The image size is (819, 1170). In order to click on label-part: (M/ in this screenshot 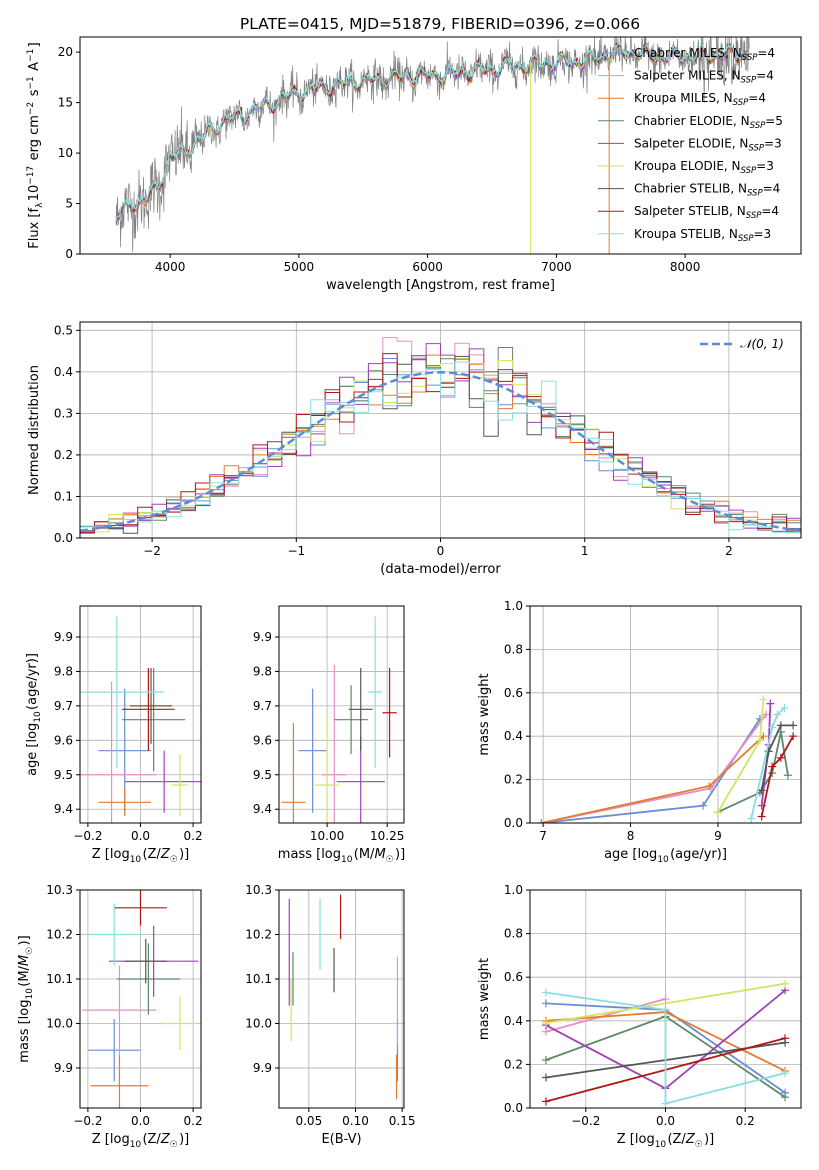, I will do `click(364, 854)`.